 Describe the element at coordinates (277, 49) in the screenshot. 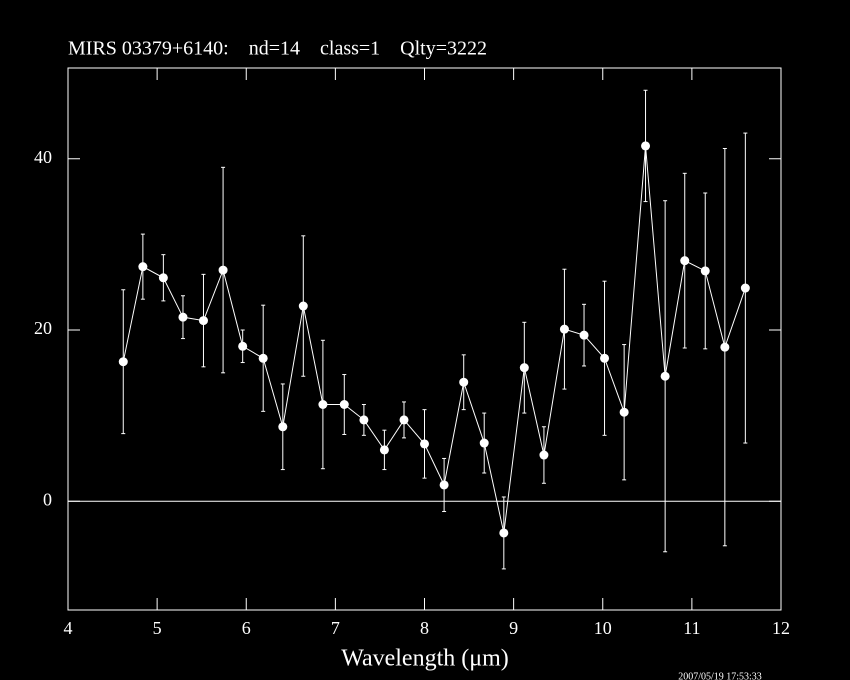

I see `chart-title: MIRS 03379+6140: nd=14 class=1 Qlty=3222` at that location.